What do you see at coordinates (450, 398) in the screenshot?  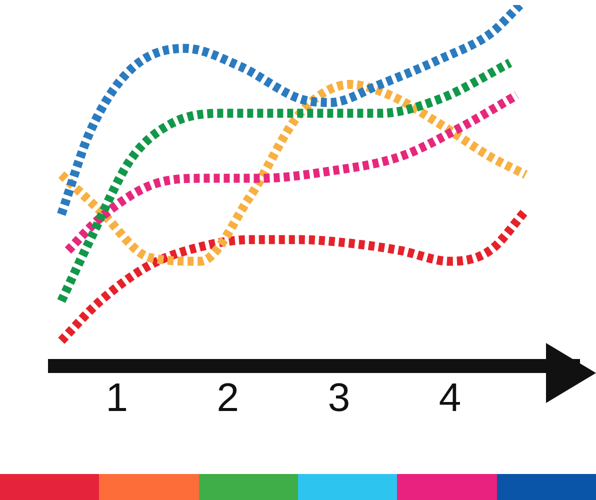 I see `x-tick-label: 4` at bounding box center [450, 398].